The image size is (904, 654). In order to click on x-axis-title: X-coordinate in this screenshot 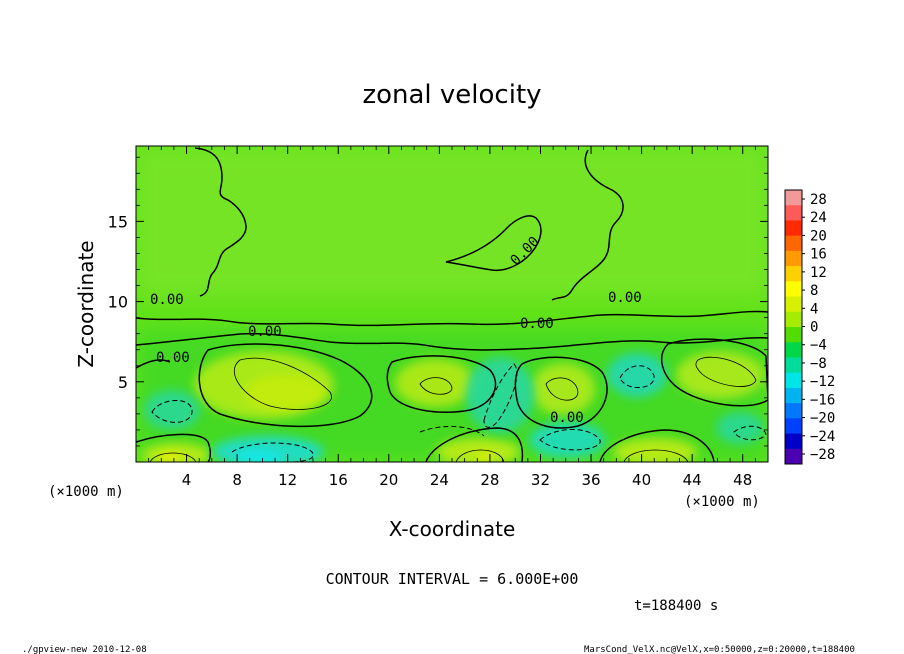, I will do `click(452, 529)`.